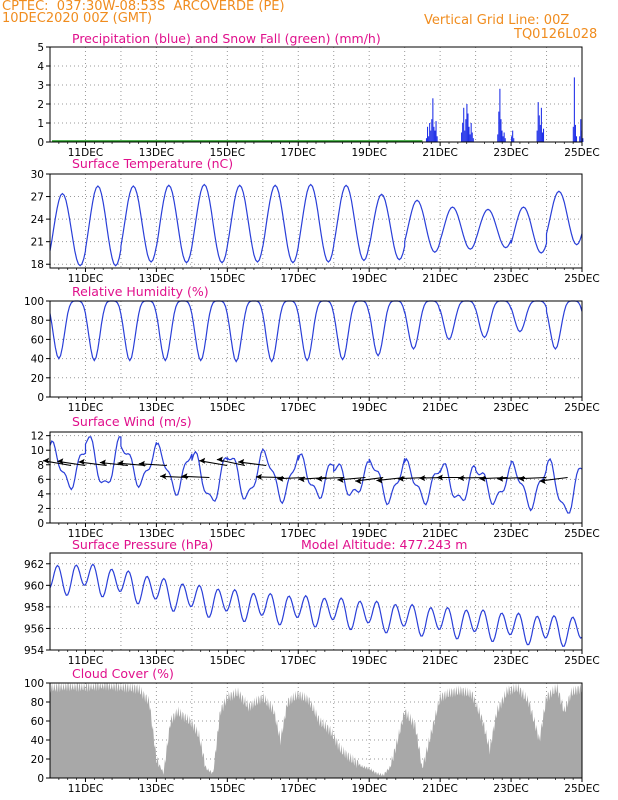 The height and width of the screenshot is (800, 618). Describe the element at coordinates (40, 480) in the screenshot. I see `y-tick-label: 6` at that location.